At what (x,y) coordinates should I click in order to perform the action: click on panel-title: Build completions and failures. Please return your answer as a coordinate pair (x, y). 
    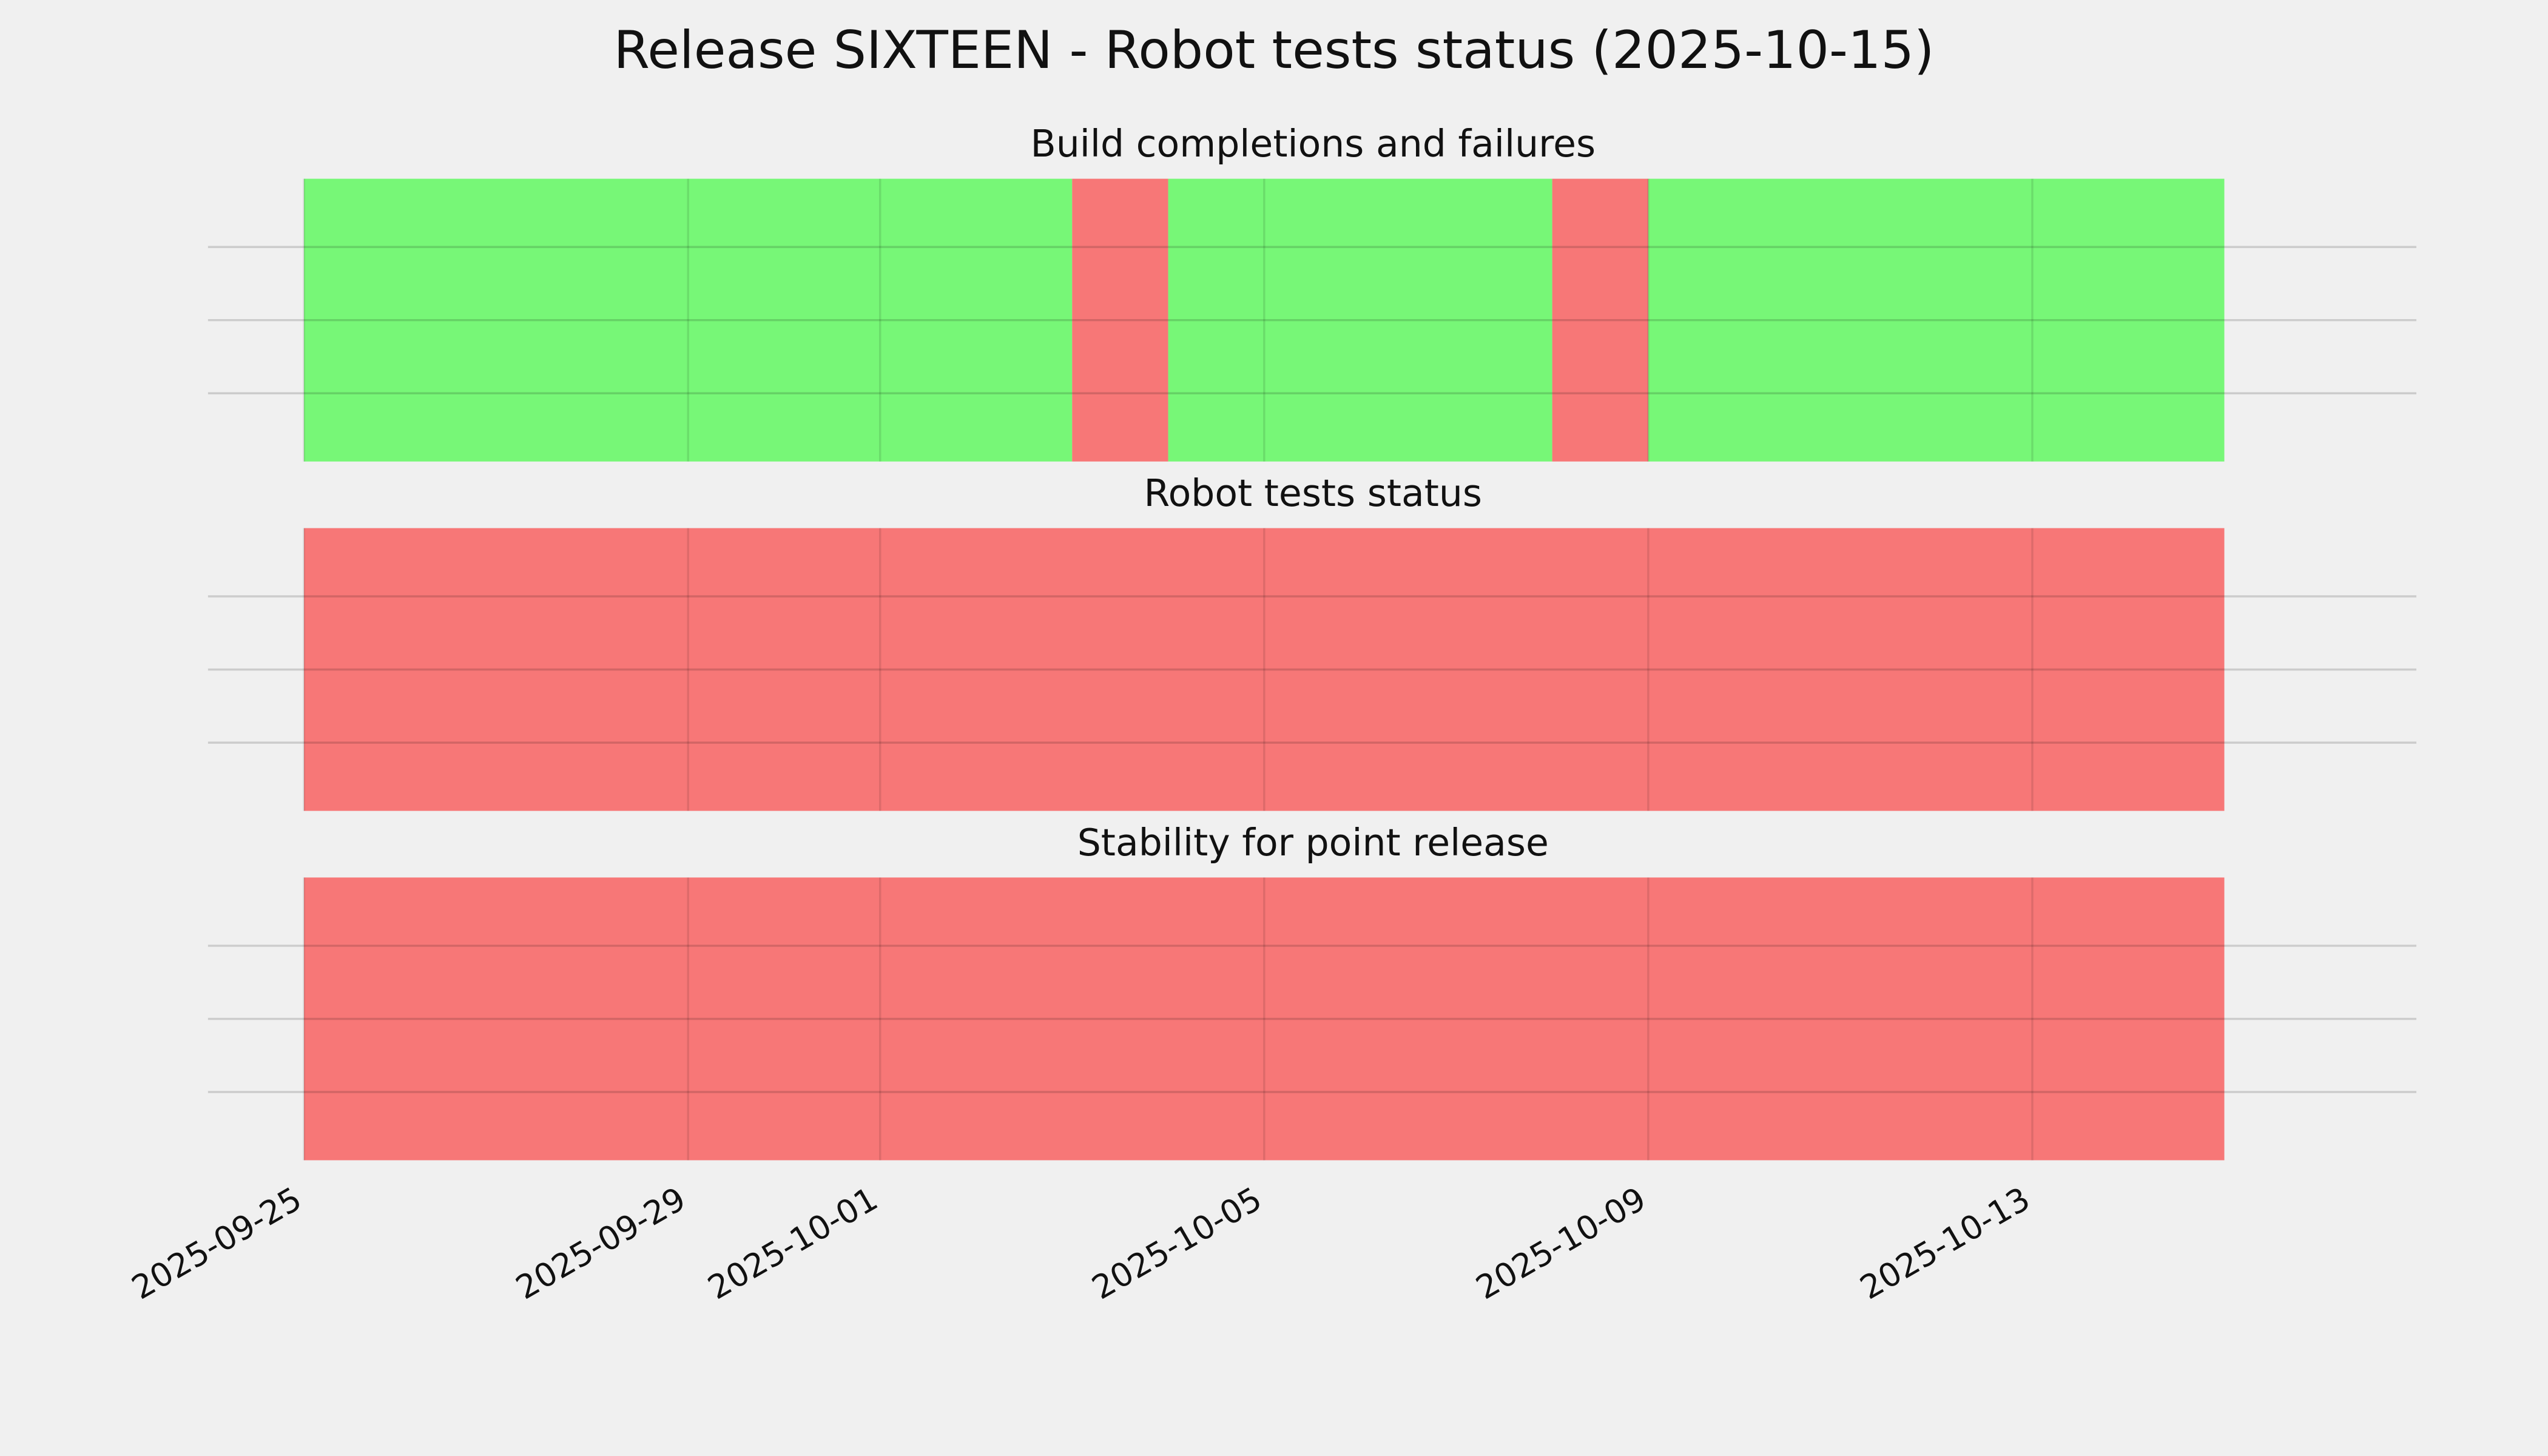
    Looking at the image, I should click on (1313, 144).